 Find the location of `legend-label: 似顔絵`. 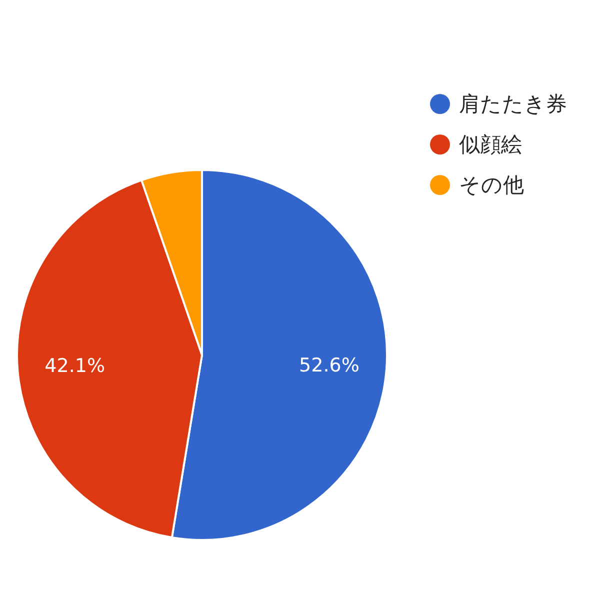

legend-label: 似顔絵 is located at coordinates (490, 144).